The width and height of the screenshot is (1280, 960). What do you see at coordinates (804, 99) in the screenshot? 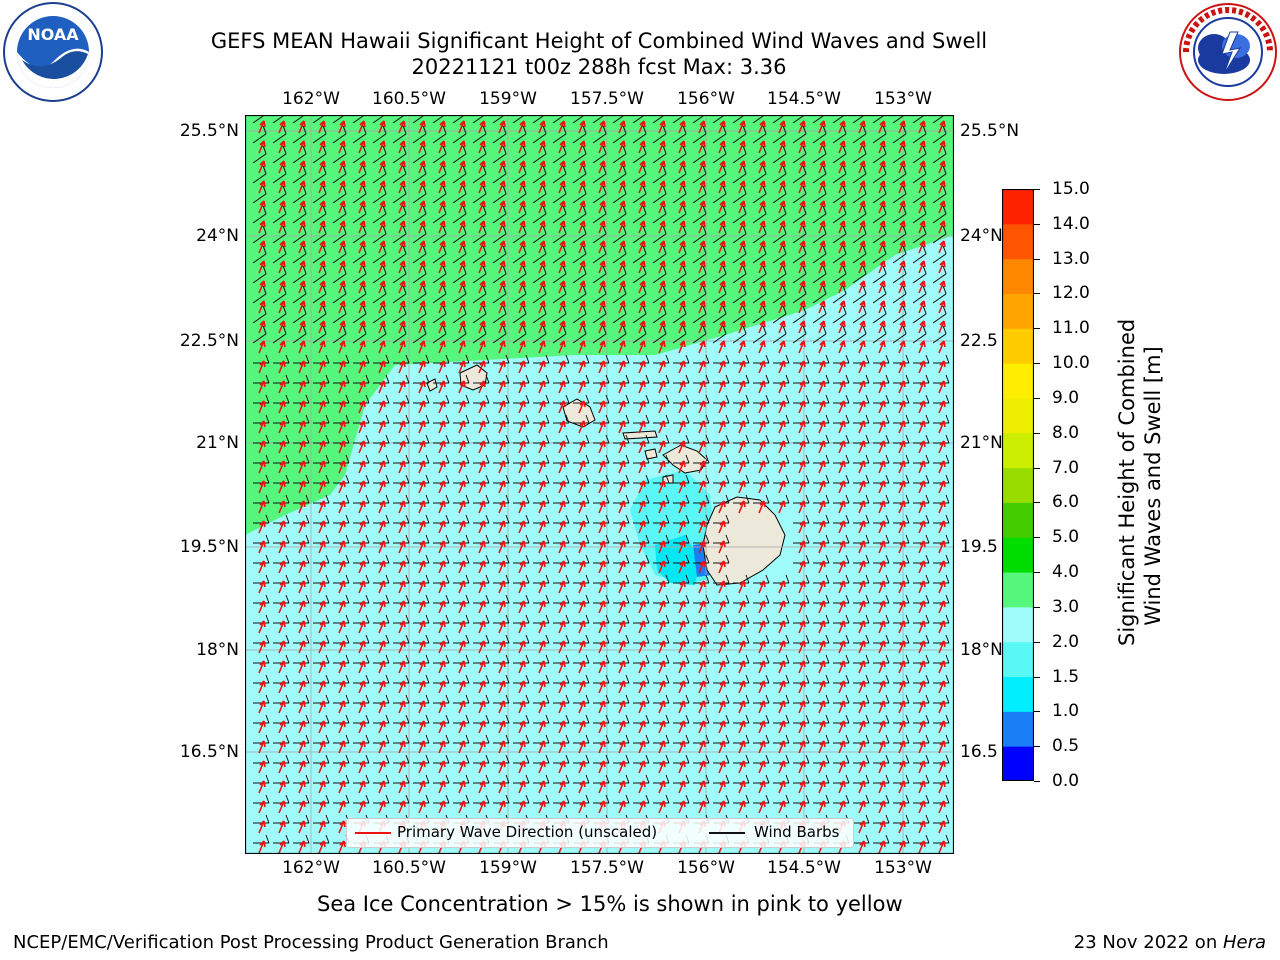
I see `lon-tick: 154.5°W` at bounding box center [804, 99].